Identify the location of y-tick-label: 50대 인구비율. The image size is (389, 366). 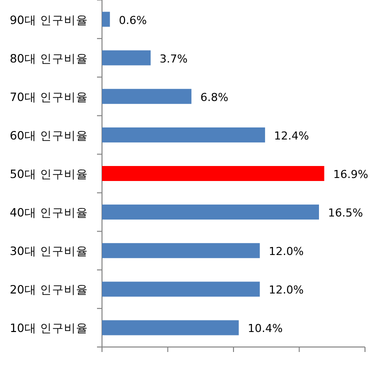
(49, 174).